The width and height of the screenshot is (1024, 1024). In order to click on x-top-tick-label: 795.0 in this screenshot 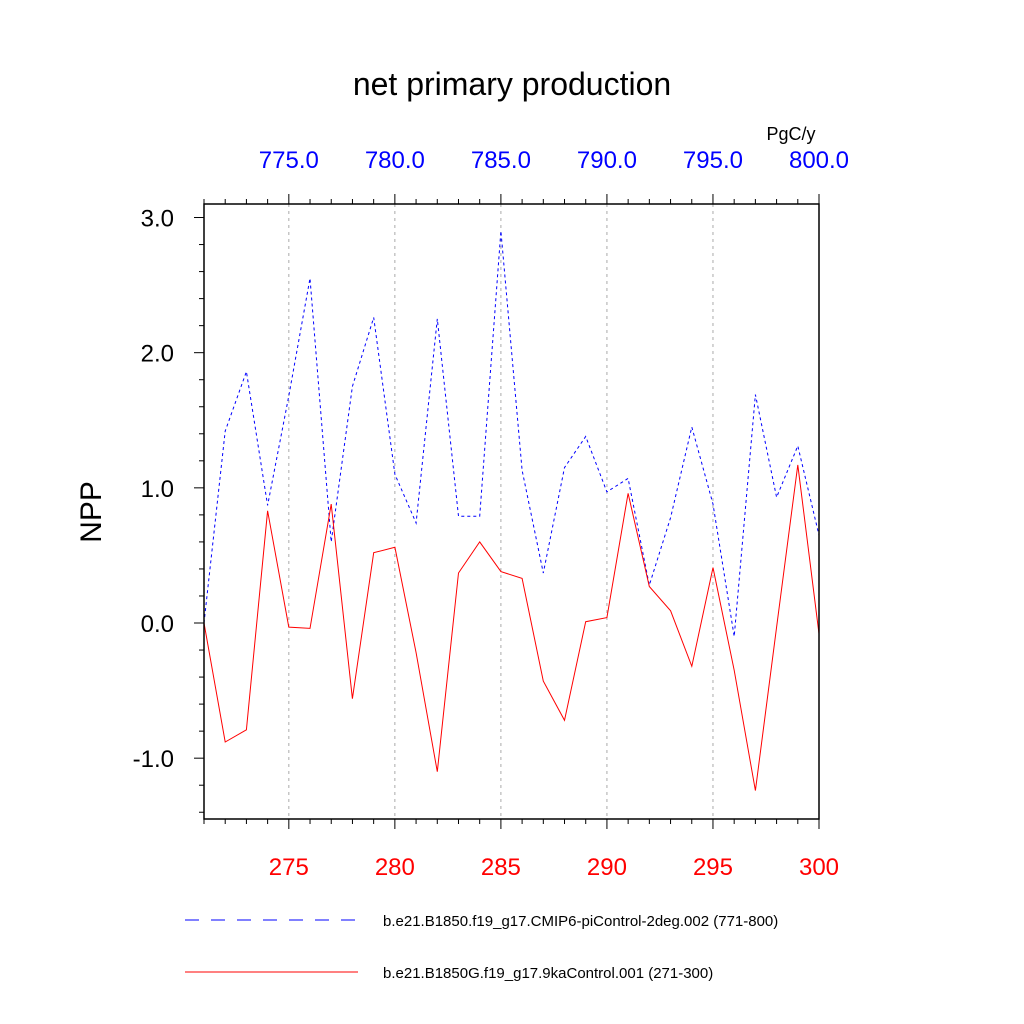, I will do `click(713, 160)`.